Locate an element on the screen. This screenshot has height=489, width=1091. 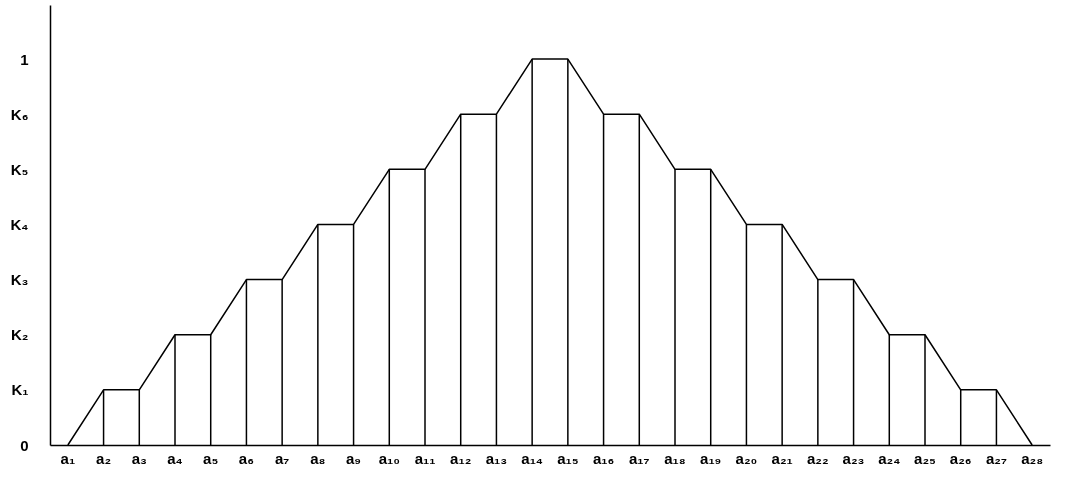
x-tick-label: a₁₆ is located at coordinates (603, 458).